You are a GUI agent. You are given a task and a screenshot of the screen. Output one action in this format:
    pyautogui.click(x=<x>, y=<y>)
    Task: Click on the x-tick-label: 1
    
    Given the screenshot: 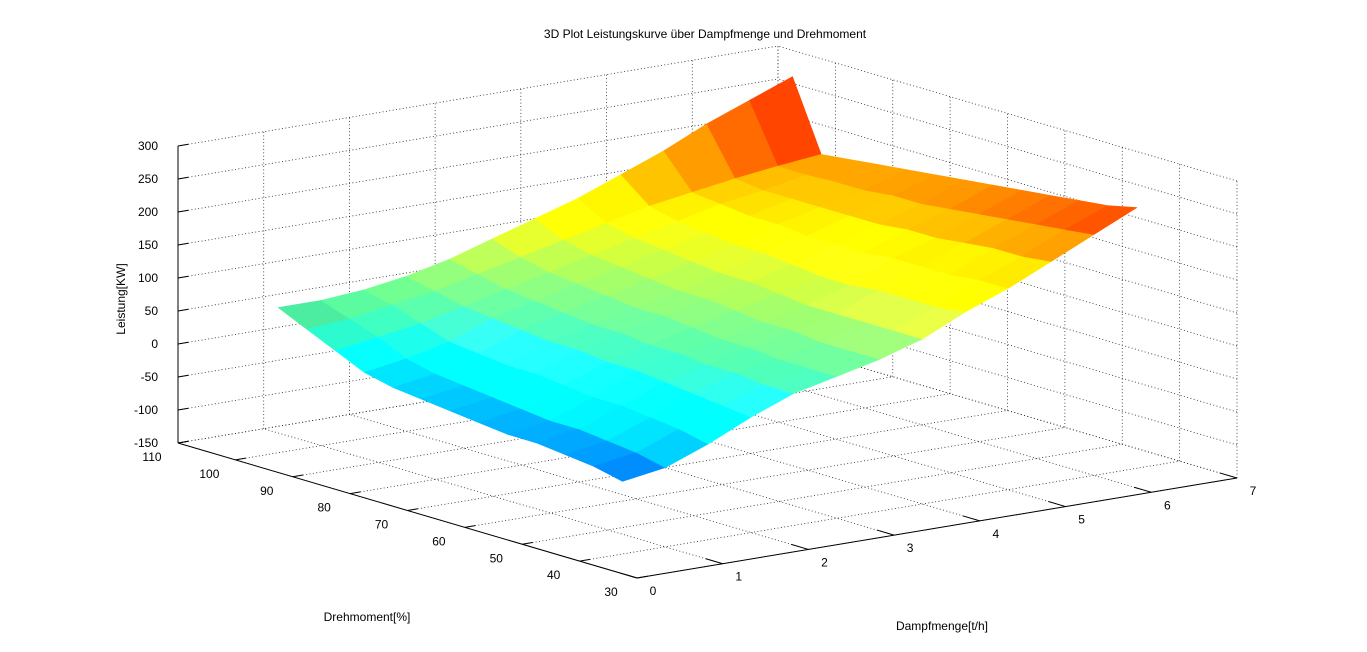 What is the action you would take?
    pyautogui.click(x=738, y=577)
    